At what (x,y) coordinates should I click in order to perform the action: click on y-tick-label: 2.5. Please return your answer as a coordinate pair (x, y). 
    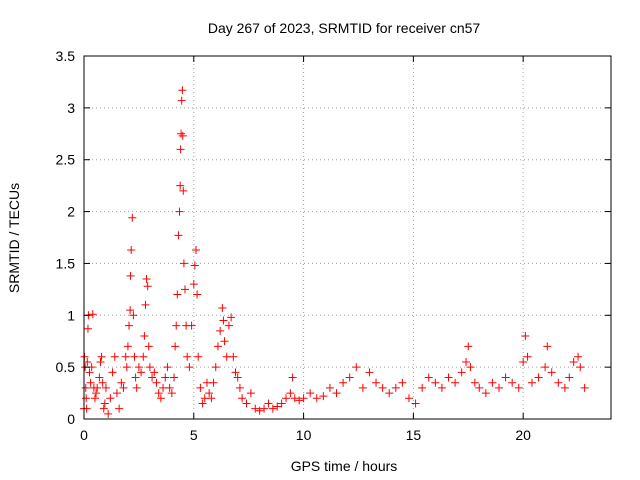
    Looking at the image, I should click on (66, 160).